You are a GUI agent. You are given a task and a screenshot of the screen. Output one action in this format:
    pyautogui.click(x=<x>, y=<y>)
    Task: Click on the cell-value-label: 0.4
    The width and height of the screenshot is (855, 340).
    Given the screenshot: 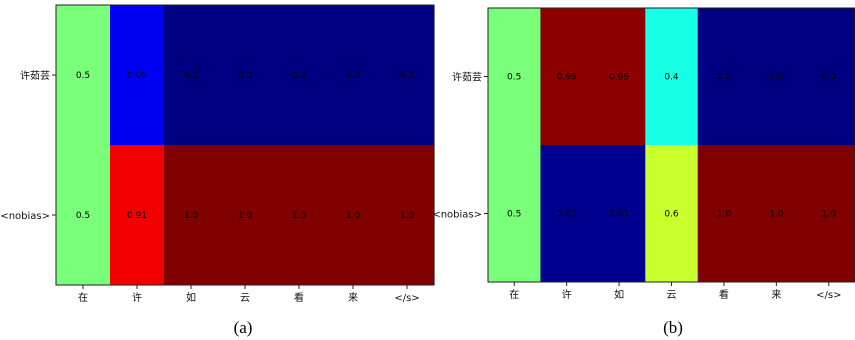 What is the action you would take?
    pyautogui.click(x=671, y=78)
    